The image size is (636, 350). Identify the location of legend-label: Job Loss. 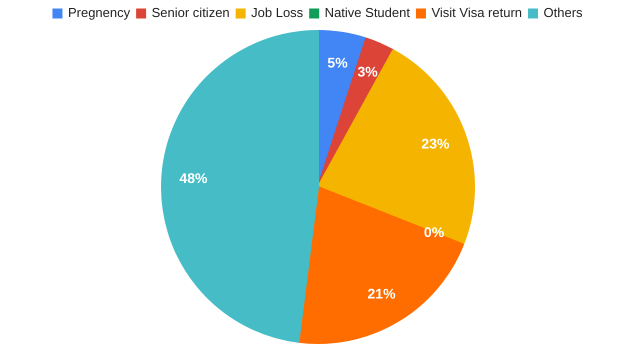
(277, 12).